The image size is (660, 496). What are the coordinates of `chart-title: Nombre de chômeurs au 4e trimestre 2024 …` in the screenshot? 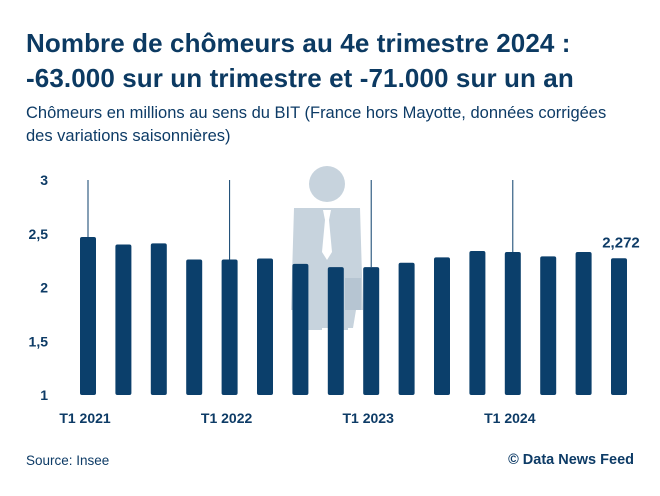 It's located at (336, 61).